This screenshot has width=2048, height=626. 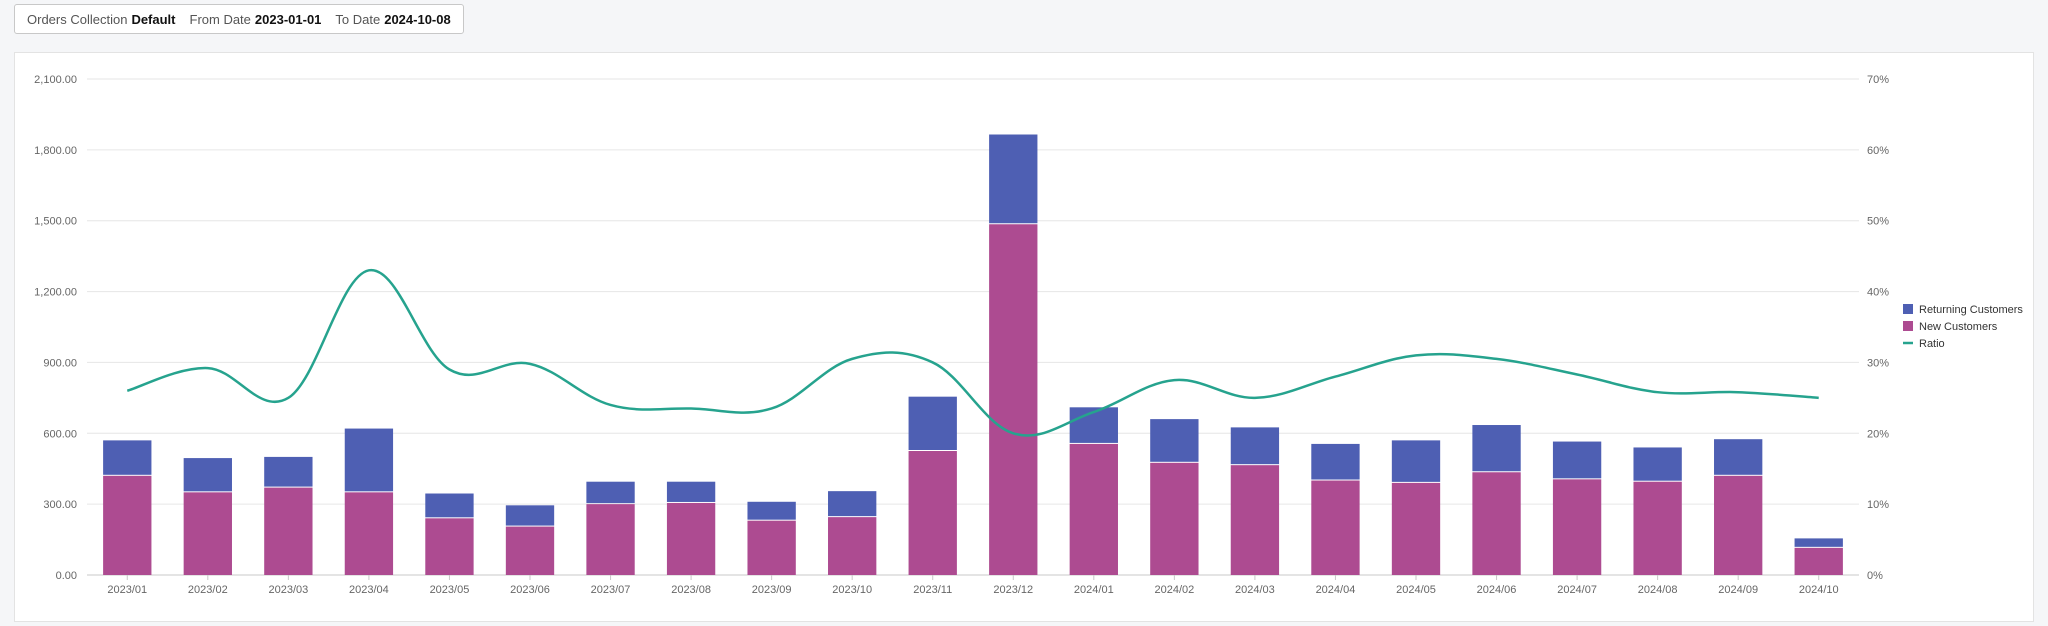 I want to click on left-tick-label: 900.00, so click(x=60, y=363).